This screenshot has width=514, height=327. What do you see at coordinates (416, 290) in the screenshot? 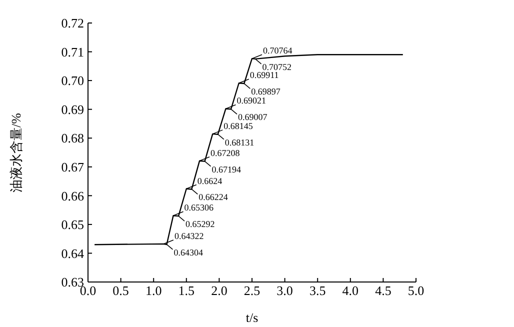
I see `x-tick-label: 5.0` at bounding box center [416, 290].